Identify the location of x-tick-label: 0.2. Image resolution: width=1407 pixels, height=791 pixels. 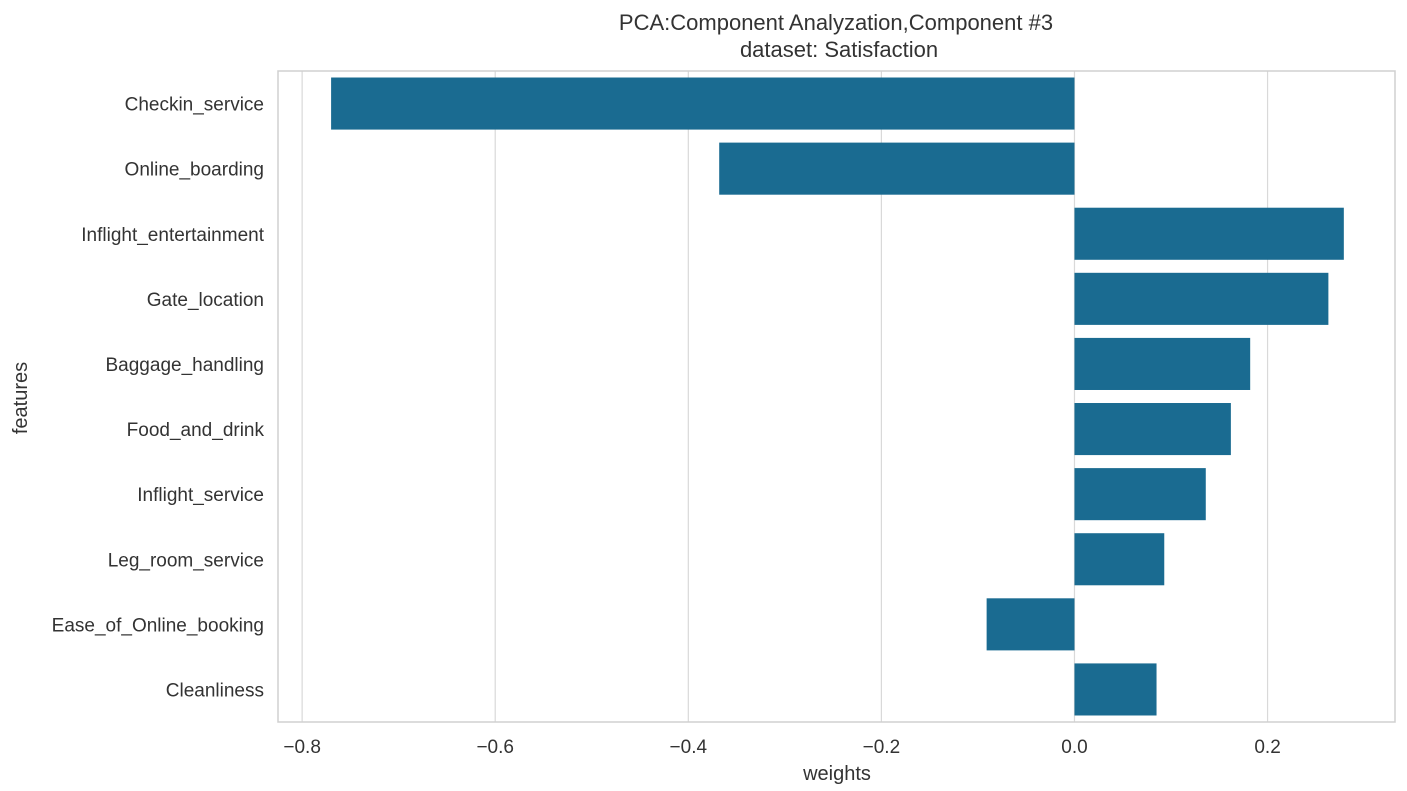
(1267, 747).